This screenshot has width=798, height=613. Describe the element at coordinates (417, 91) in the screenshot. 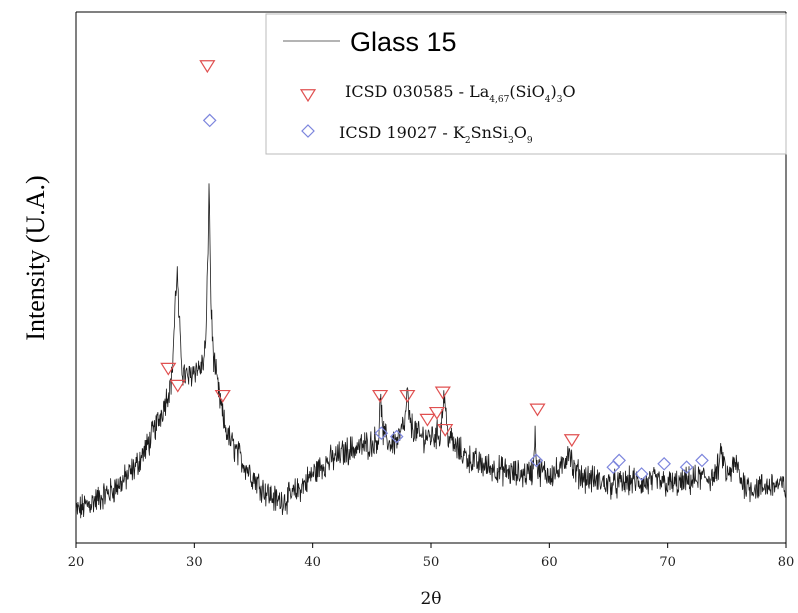

I see `la-label-base: ICSD 030585 - La` at that location.